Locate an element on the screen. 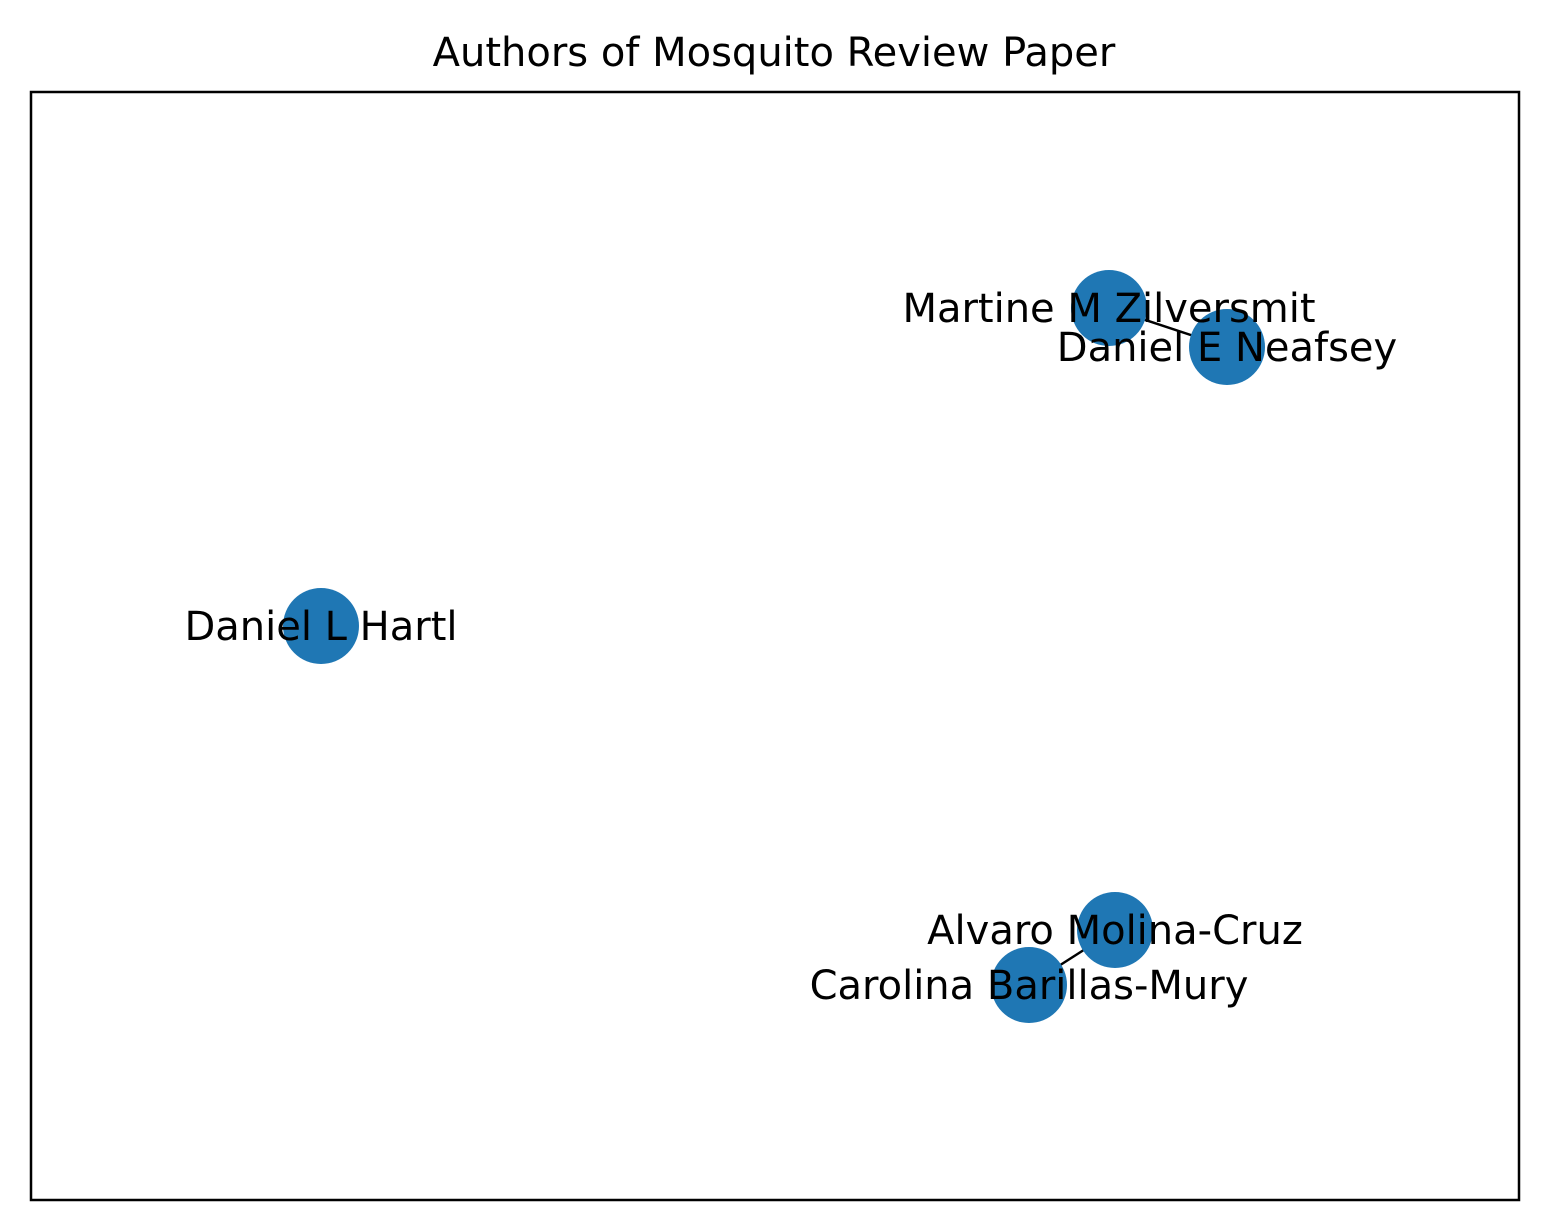  node-label-zilversmit: Martine M Zilversmit is located at coordinates (1108, 309).